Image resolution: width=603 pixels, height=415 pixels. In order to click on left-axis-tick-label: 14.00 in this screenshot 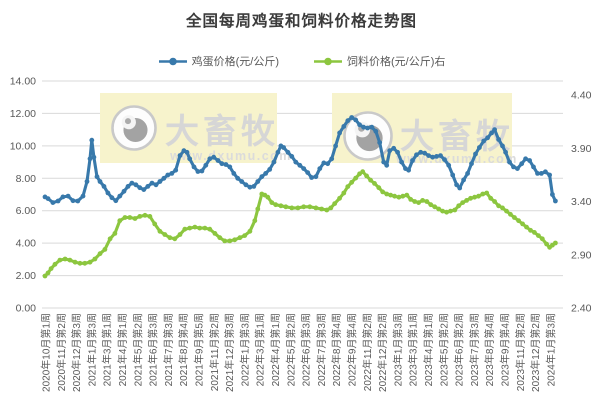, I will do `click(23, 82)`.